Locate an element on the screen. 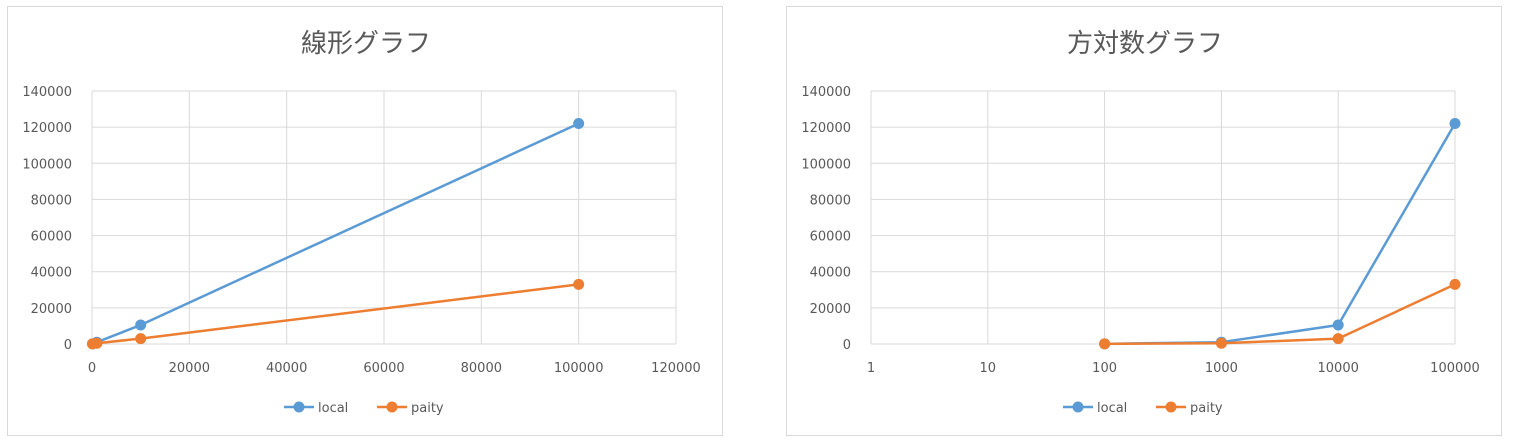 This screenshot has height=443, width=1514. series-line-local is located at coordinates (1280, 234).